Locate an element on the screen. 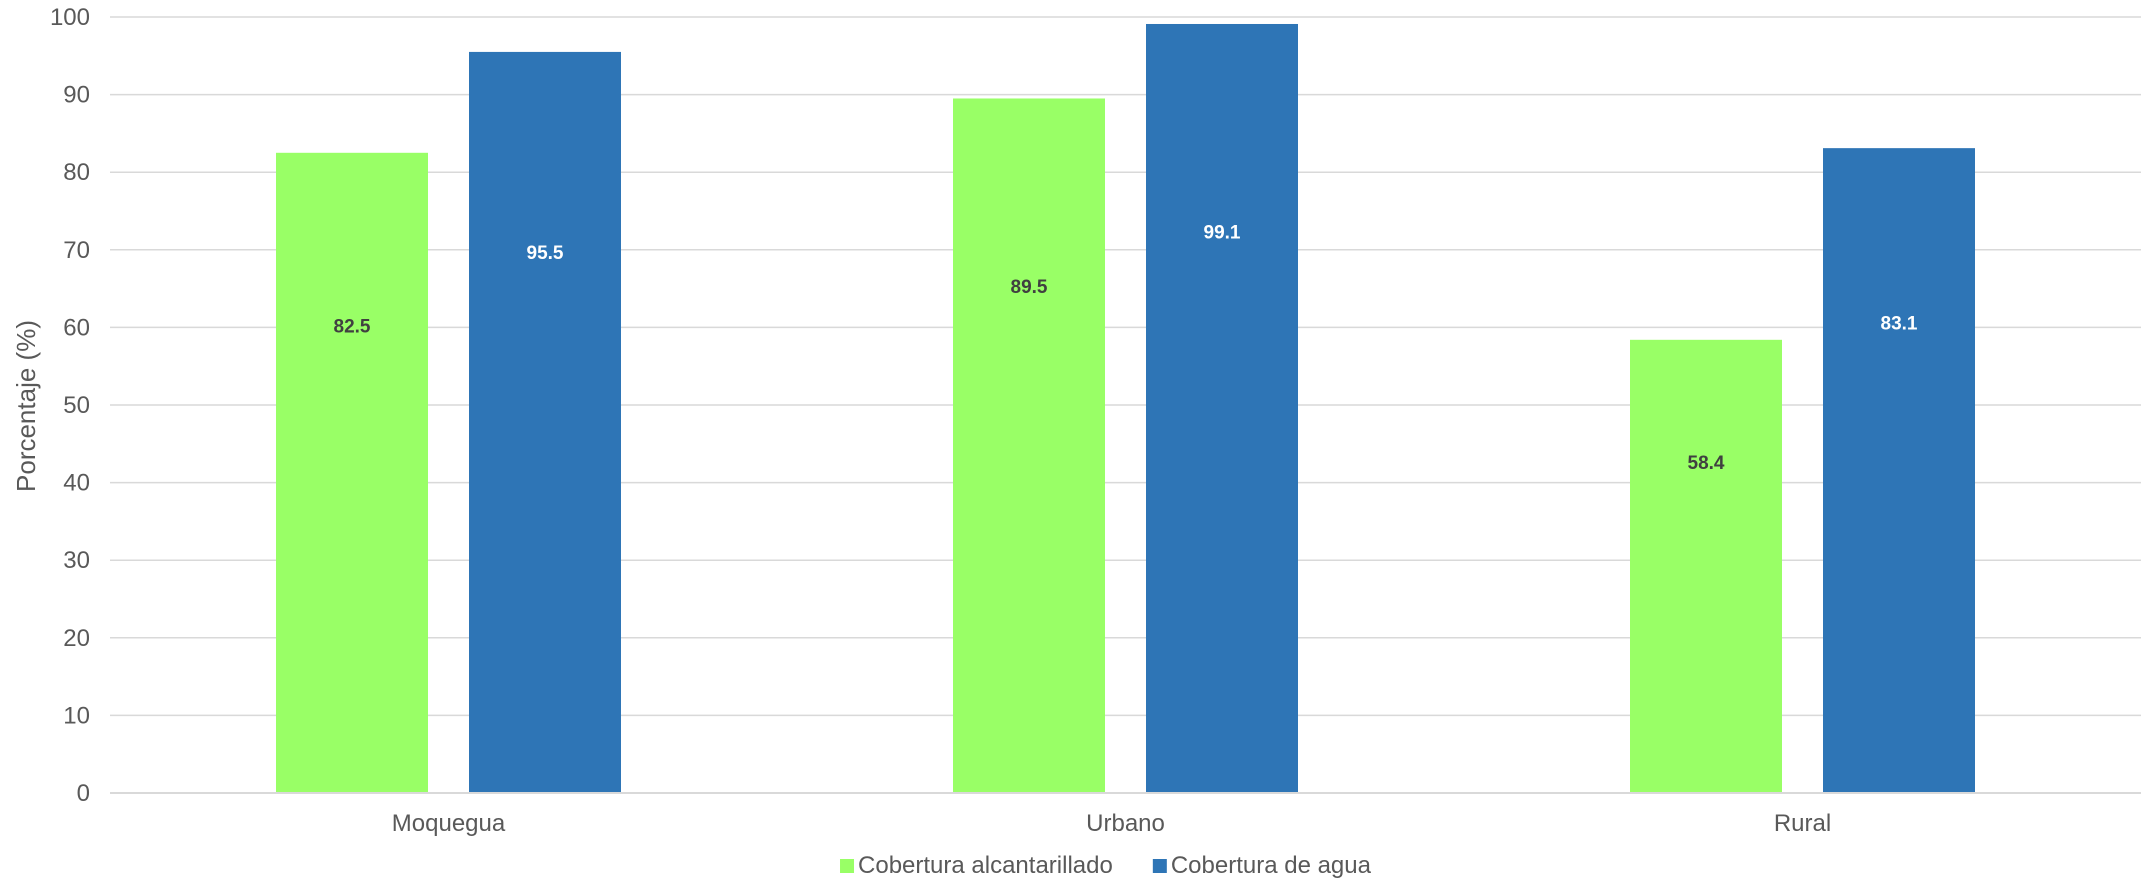  x-tick-label: Rural is located at coordinates (1802, 823).